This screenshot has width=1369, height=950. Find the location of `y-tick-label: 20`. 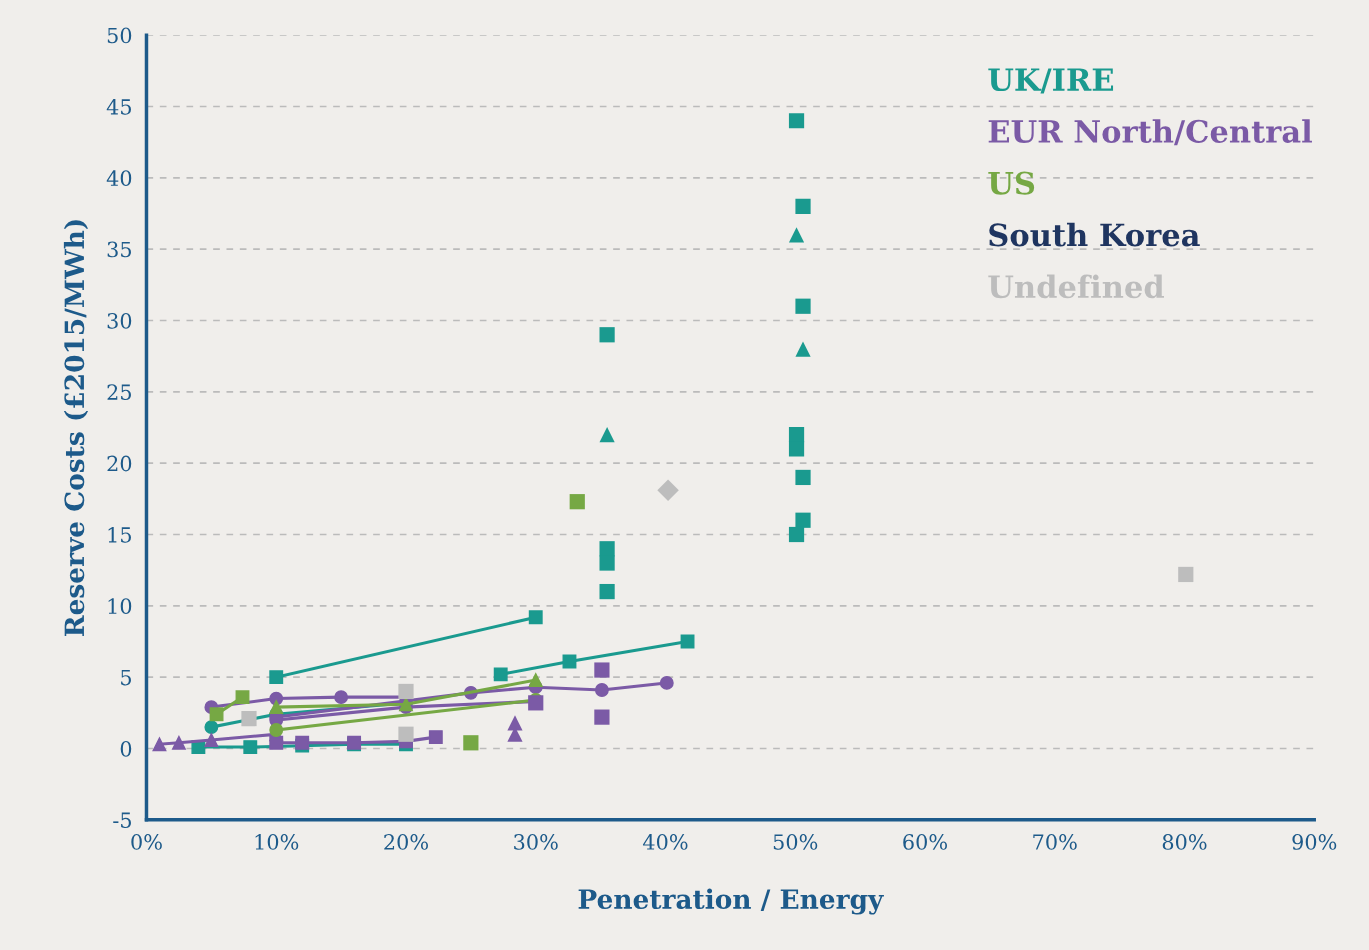

y-tick-label: 20 is located at coordinates (119, 463).